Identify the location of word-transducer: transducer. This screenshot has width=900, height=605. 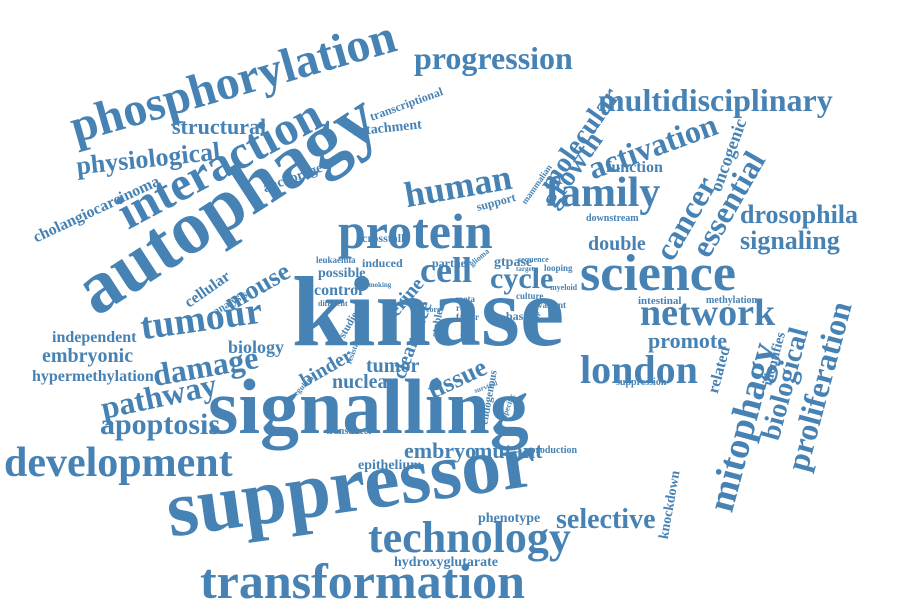
(349, 431).